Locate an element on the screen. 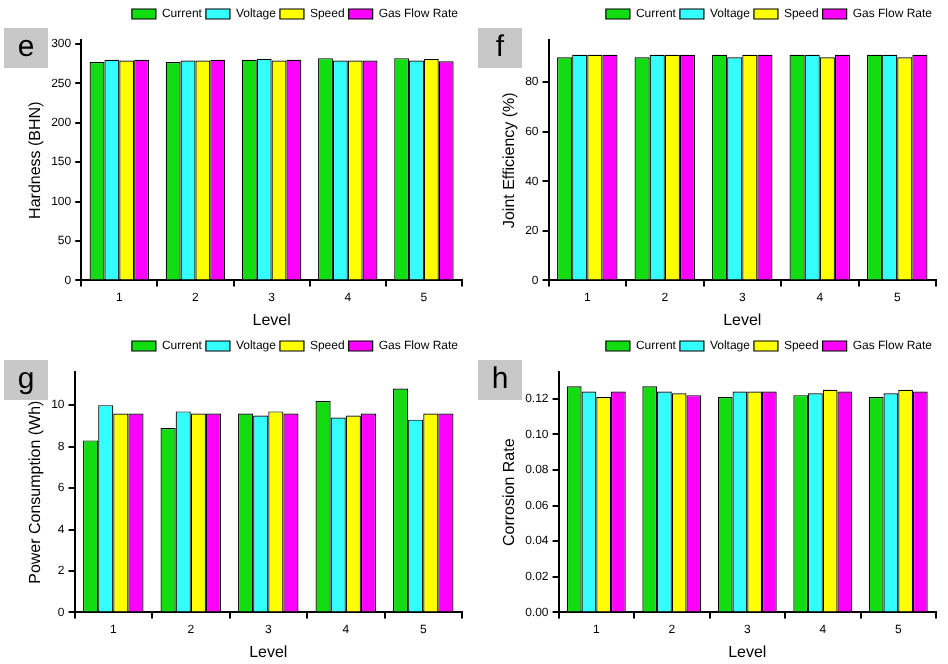 The height and width of the screenshot is (664, 948). chart-title: f is located at coordinates (500, 48).